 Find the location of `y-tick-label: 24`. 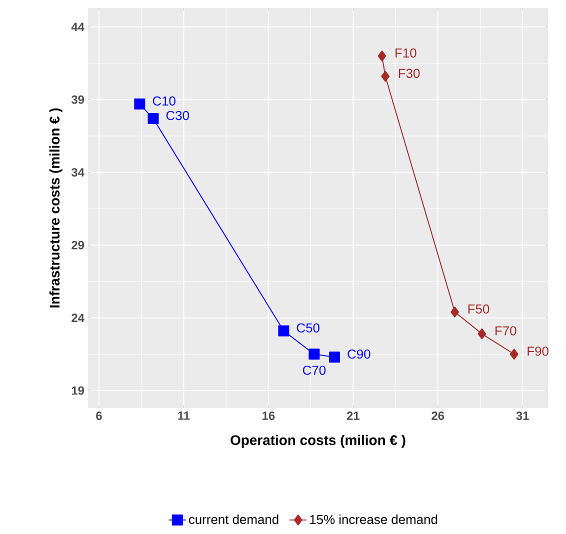

y-tick-label: 24 is located at coordinates (78, 318).